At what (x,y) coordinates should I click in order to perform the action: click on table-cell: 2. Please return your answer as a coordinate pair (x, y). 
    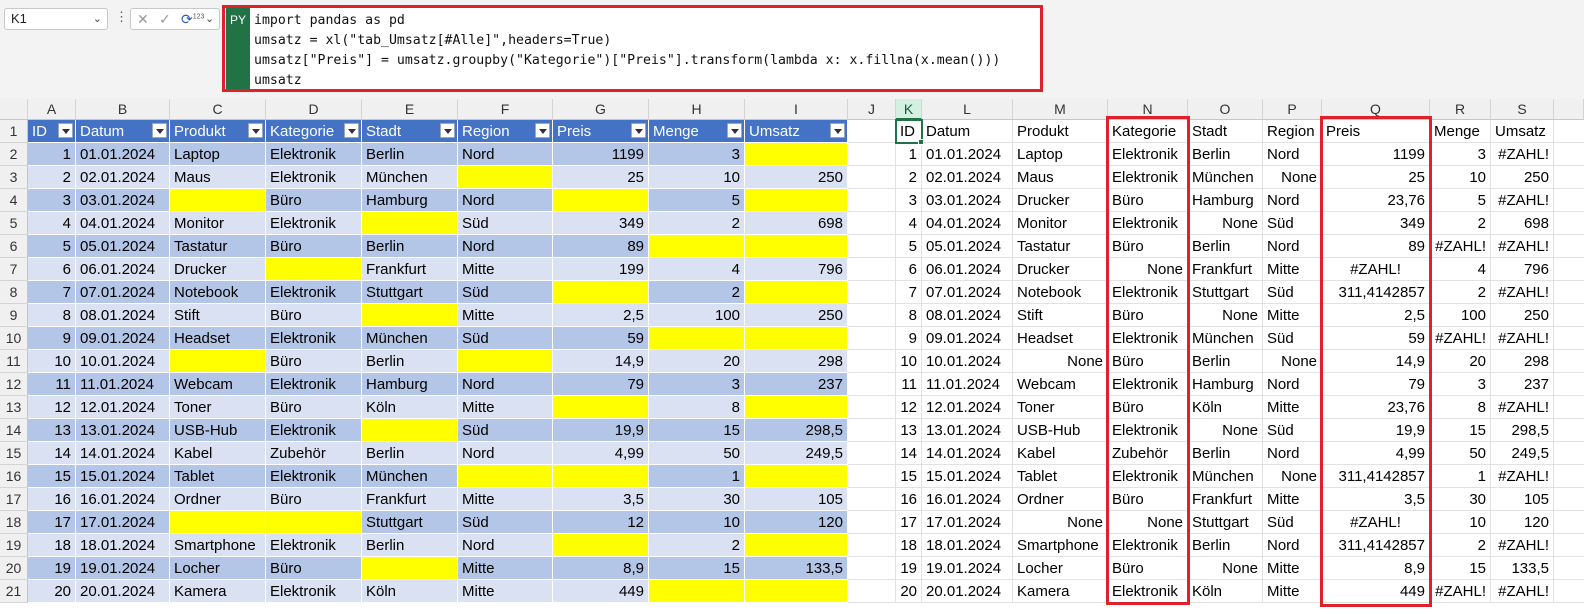
    Looking at the image, I should click on (697, 545).